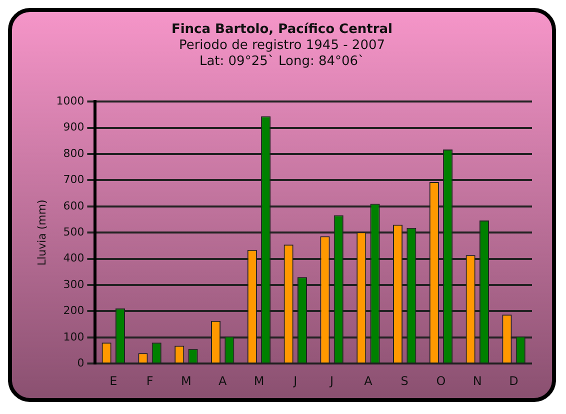 The image size is (566, 414). What do you see at coordinates (282, 45) in the screenshot?
I see `text: Periodo de registro 1945 - 2007` at bounding box center [282, 45].